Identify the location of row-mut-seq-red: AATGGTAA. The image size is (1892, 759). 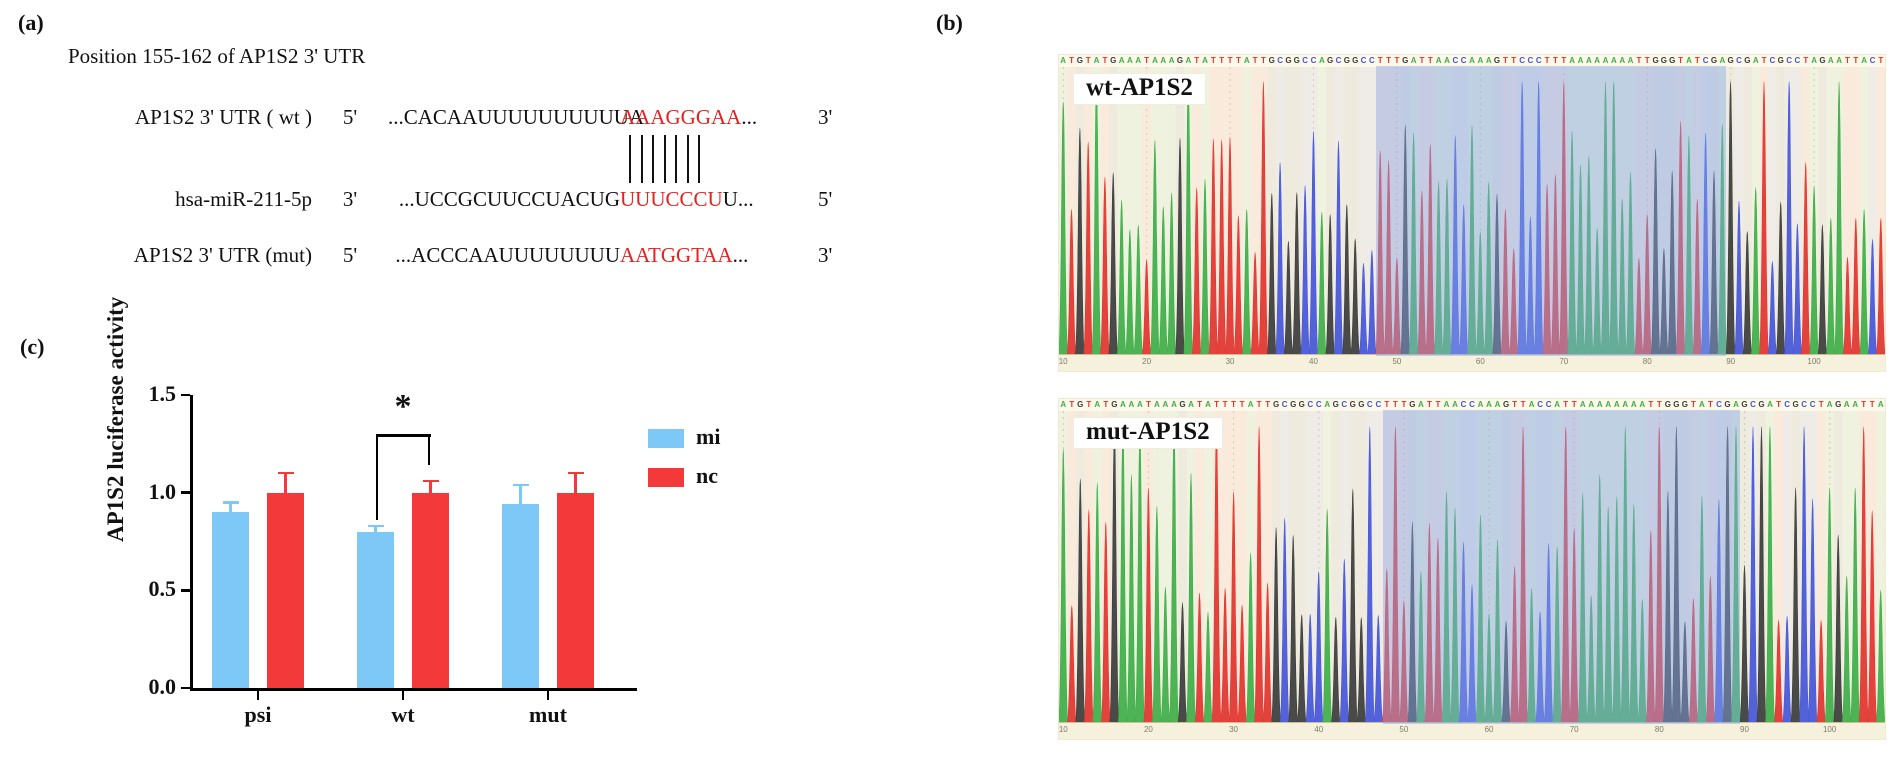
(676, 255).